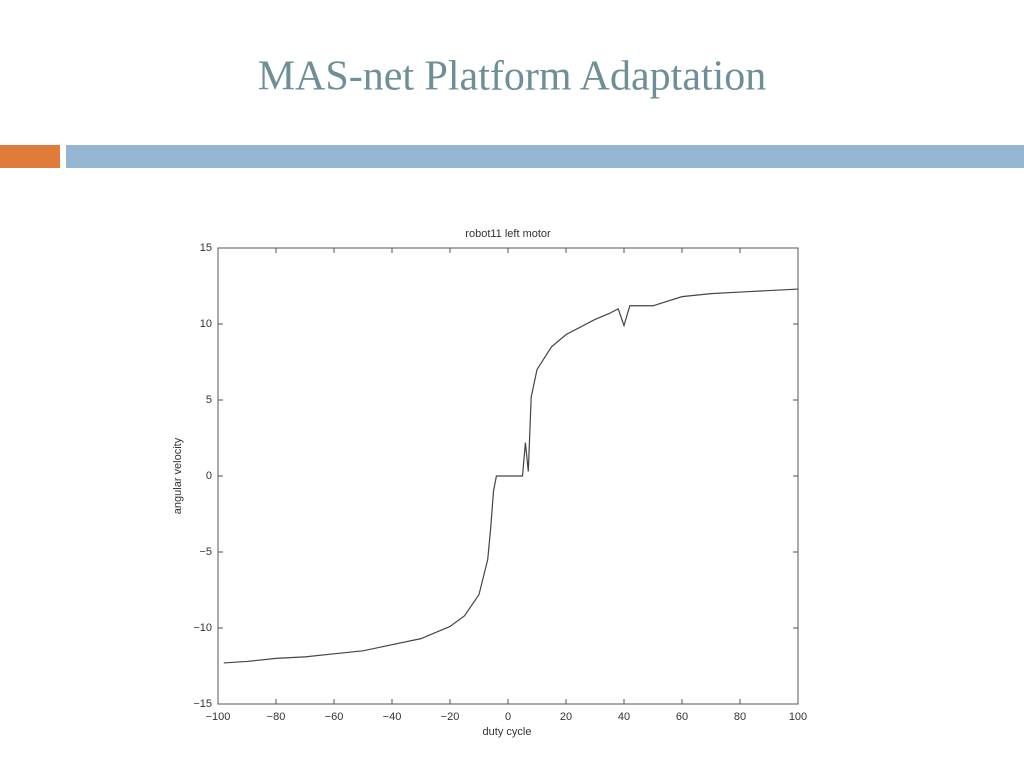 This screenshot has width=1024, height=768. I want to click on accent-bar, so click(30, 156).